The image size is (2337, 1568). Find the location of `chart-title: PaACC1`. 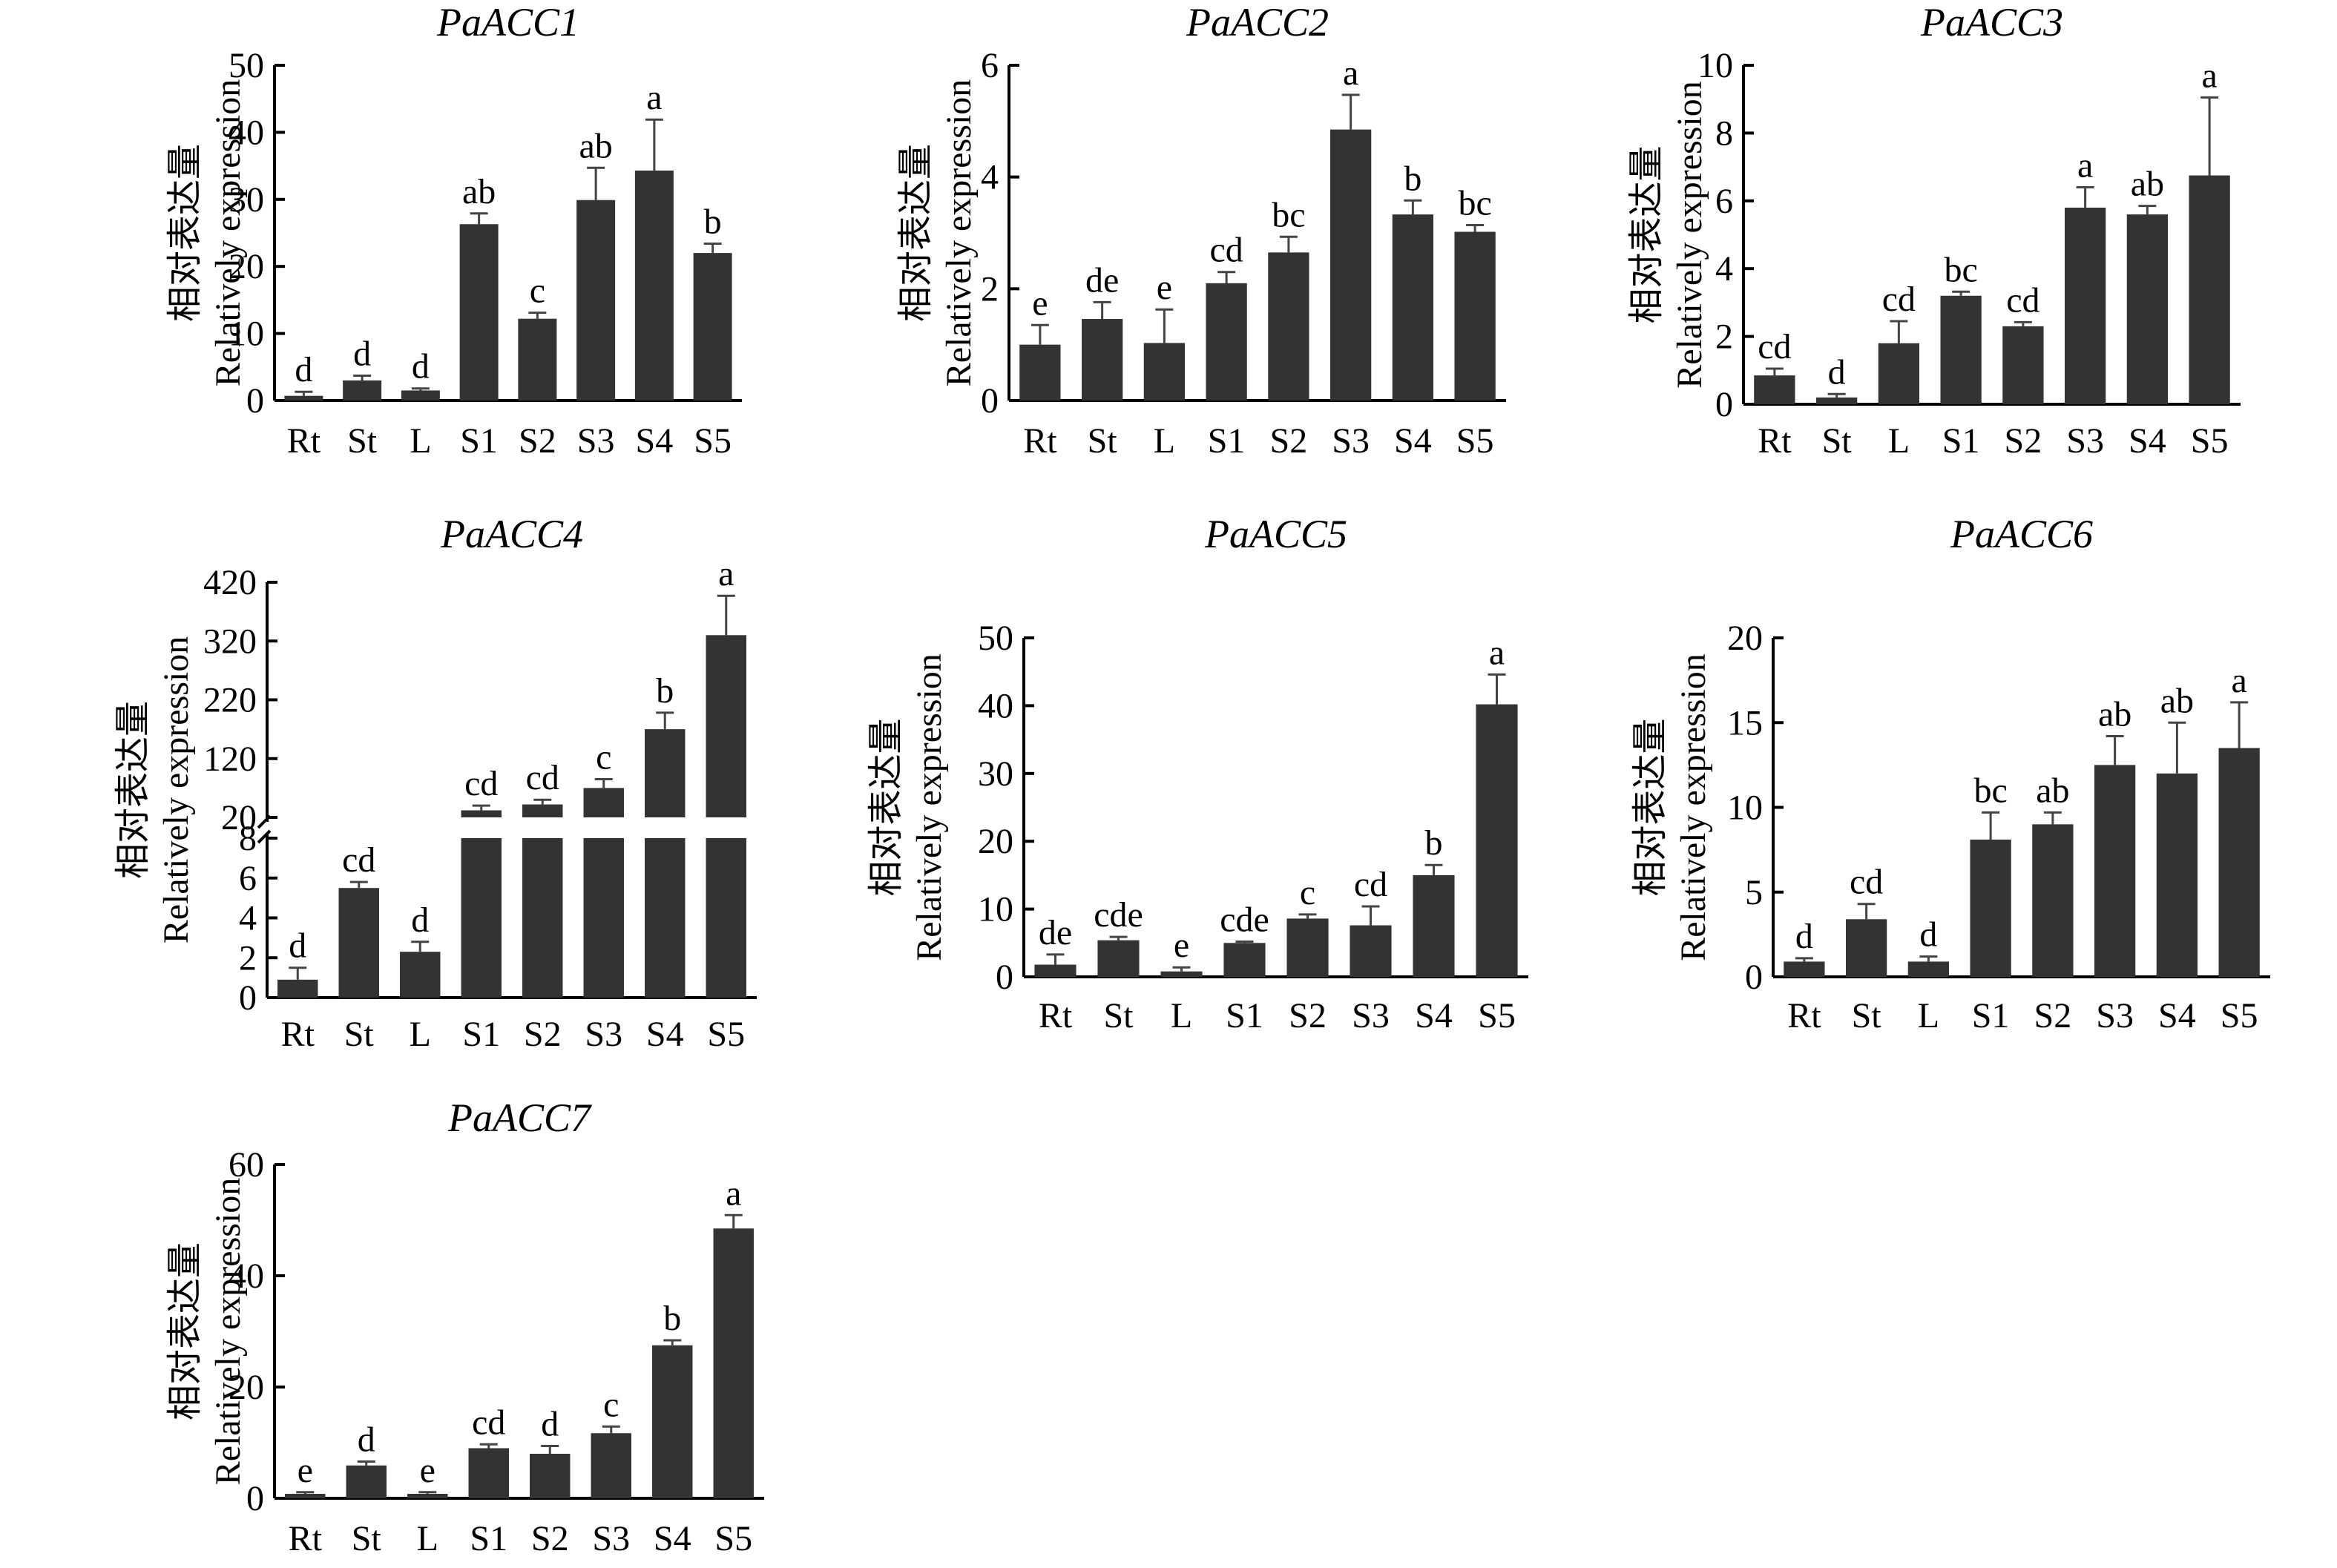

chart-title: PaACC1 is located at coordinates (507, 23).